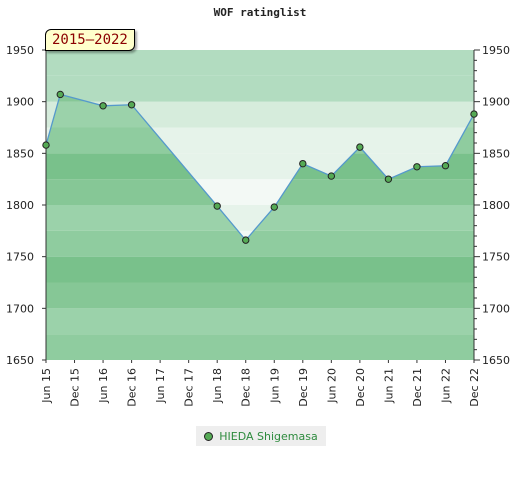 The width and height of the screenshot is (520, 480). Describe the element at coordinates (20, 257) in the screenshot. I see `y-tick-label-left: 1750` at that location.